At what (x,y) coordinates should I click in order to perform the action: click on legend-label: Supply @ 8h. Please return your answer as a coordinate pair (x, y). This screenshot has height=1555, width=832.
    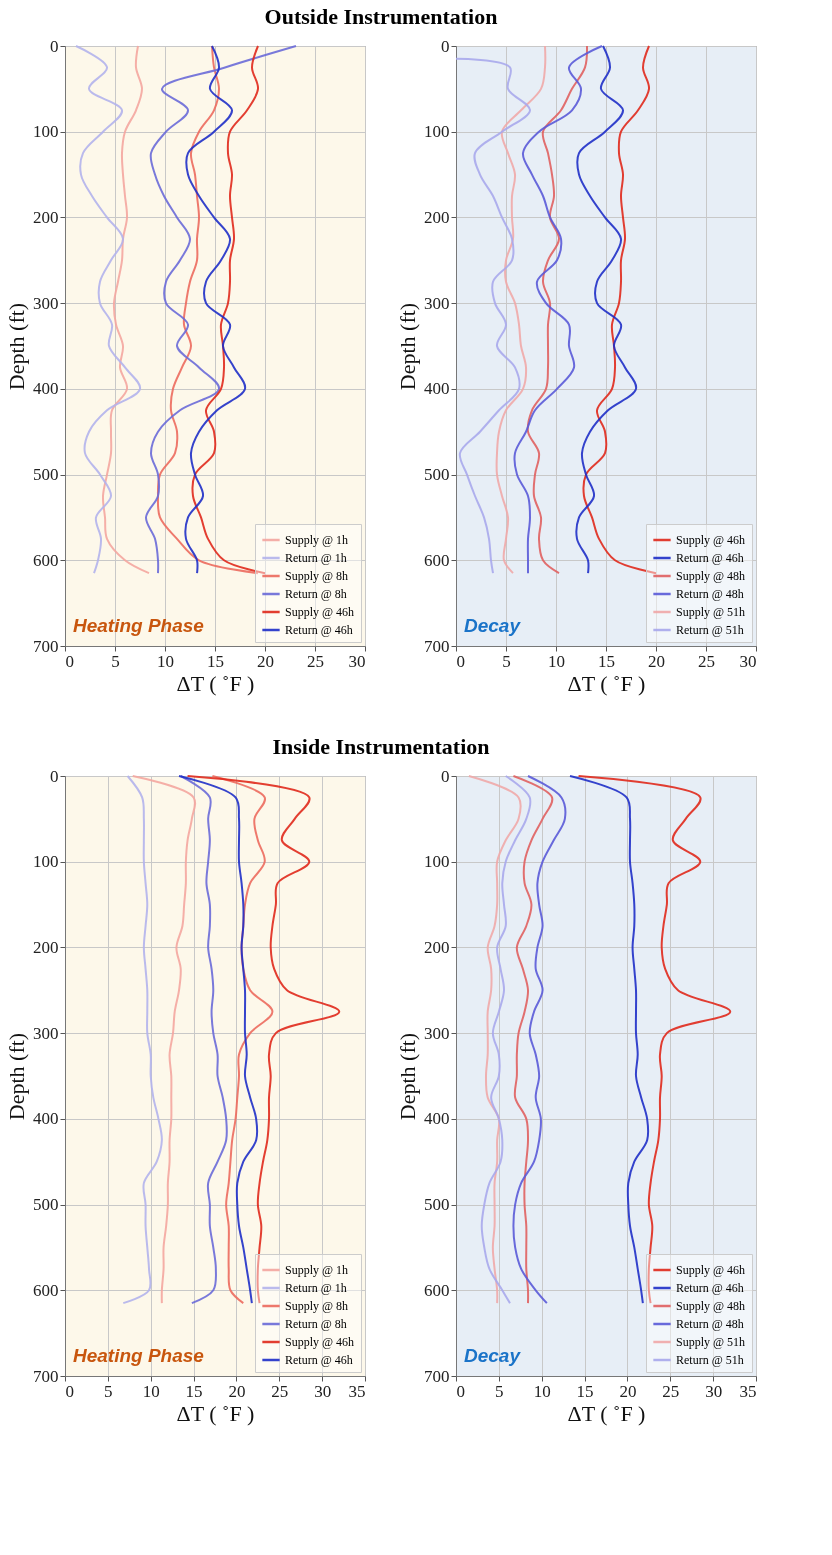
    Looking at the image, I should click on (317, 1306).